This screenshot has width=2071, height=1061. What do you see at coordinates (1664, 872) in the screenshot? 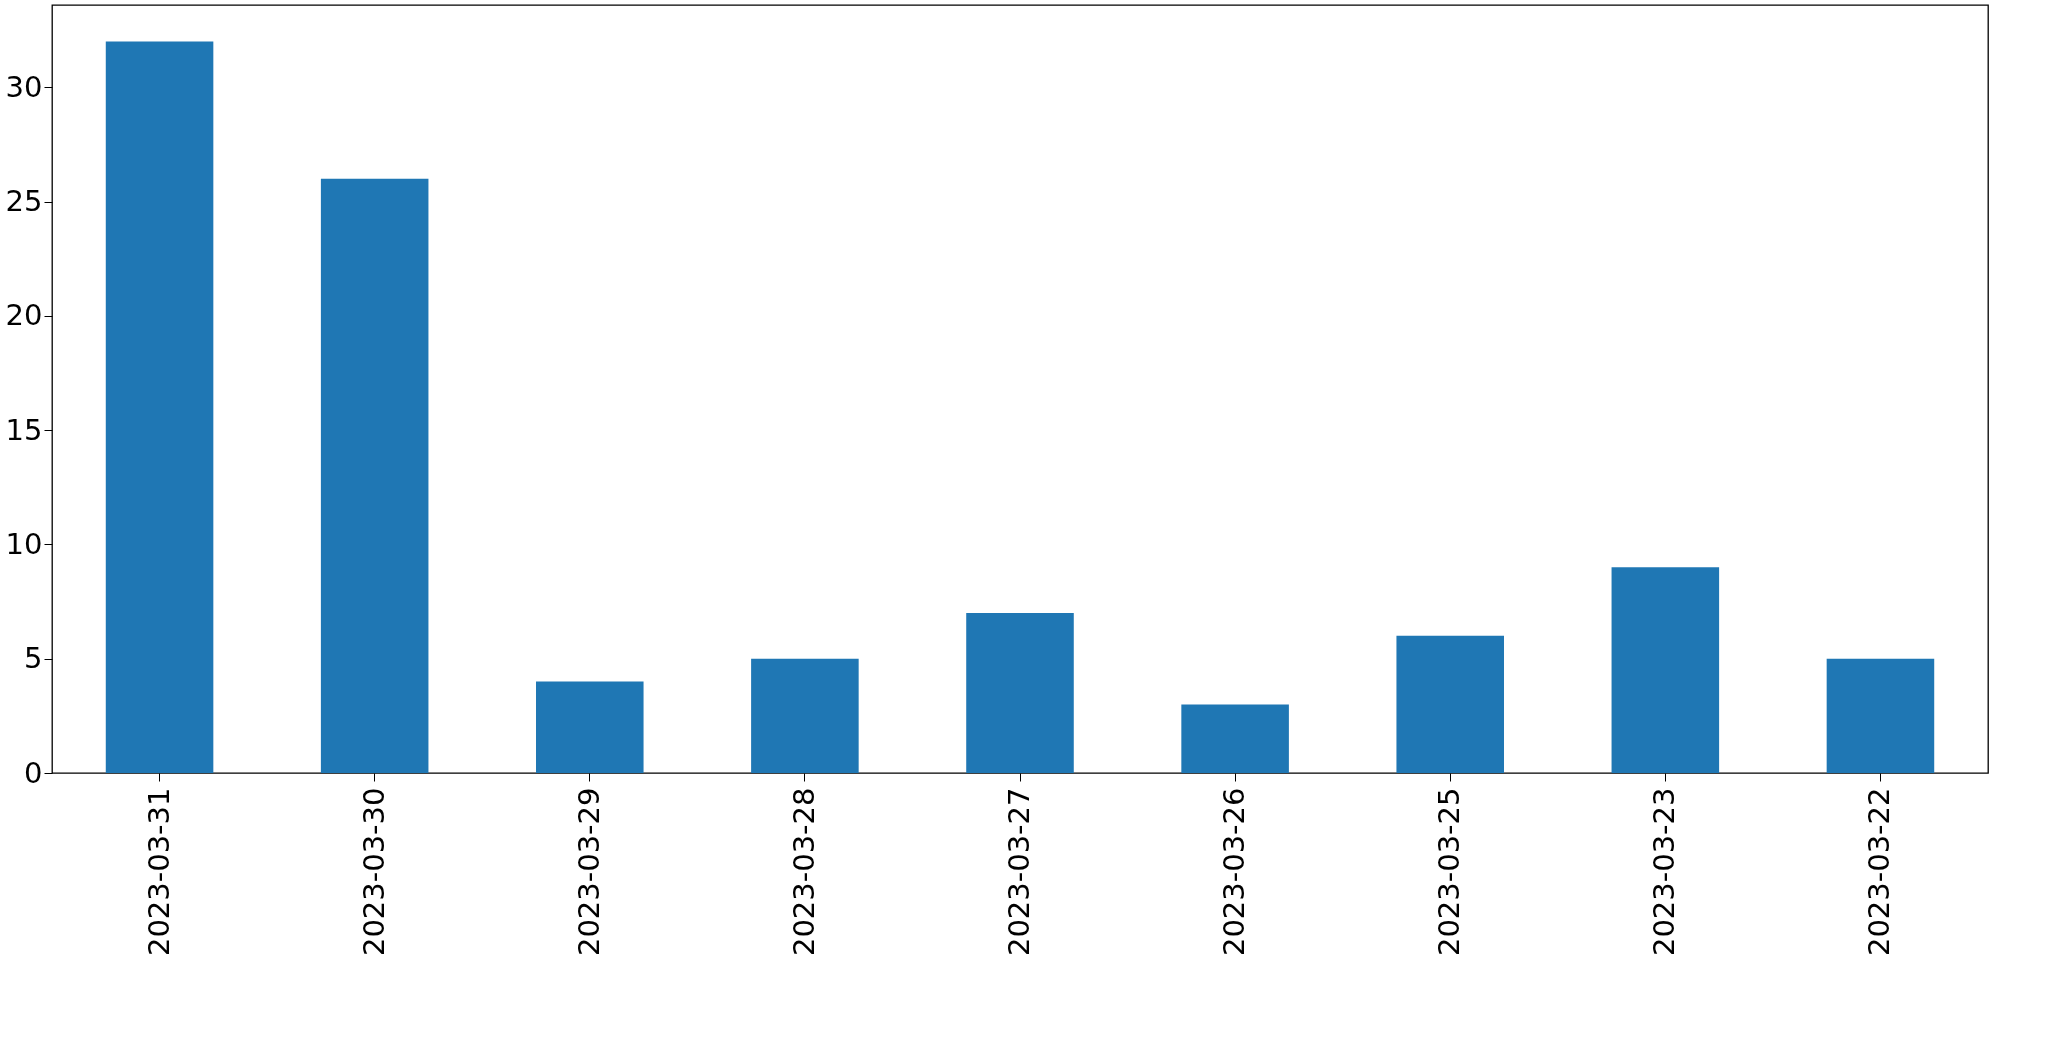
I see `x-tick-label: 2023-03-23` at bounding box center [1664, 872].